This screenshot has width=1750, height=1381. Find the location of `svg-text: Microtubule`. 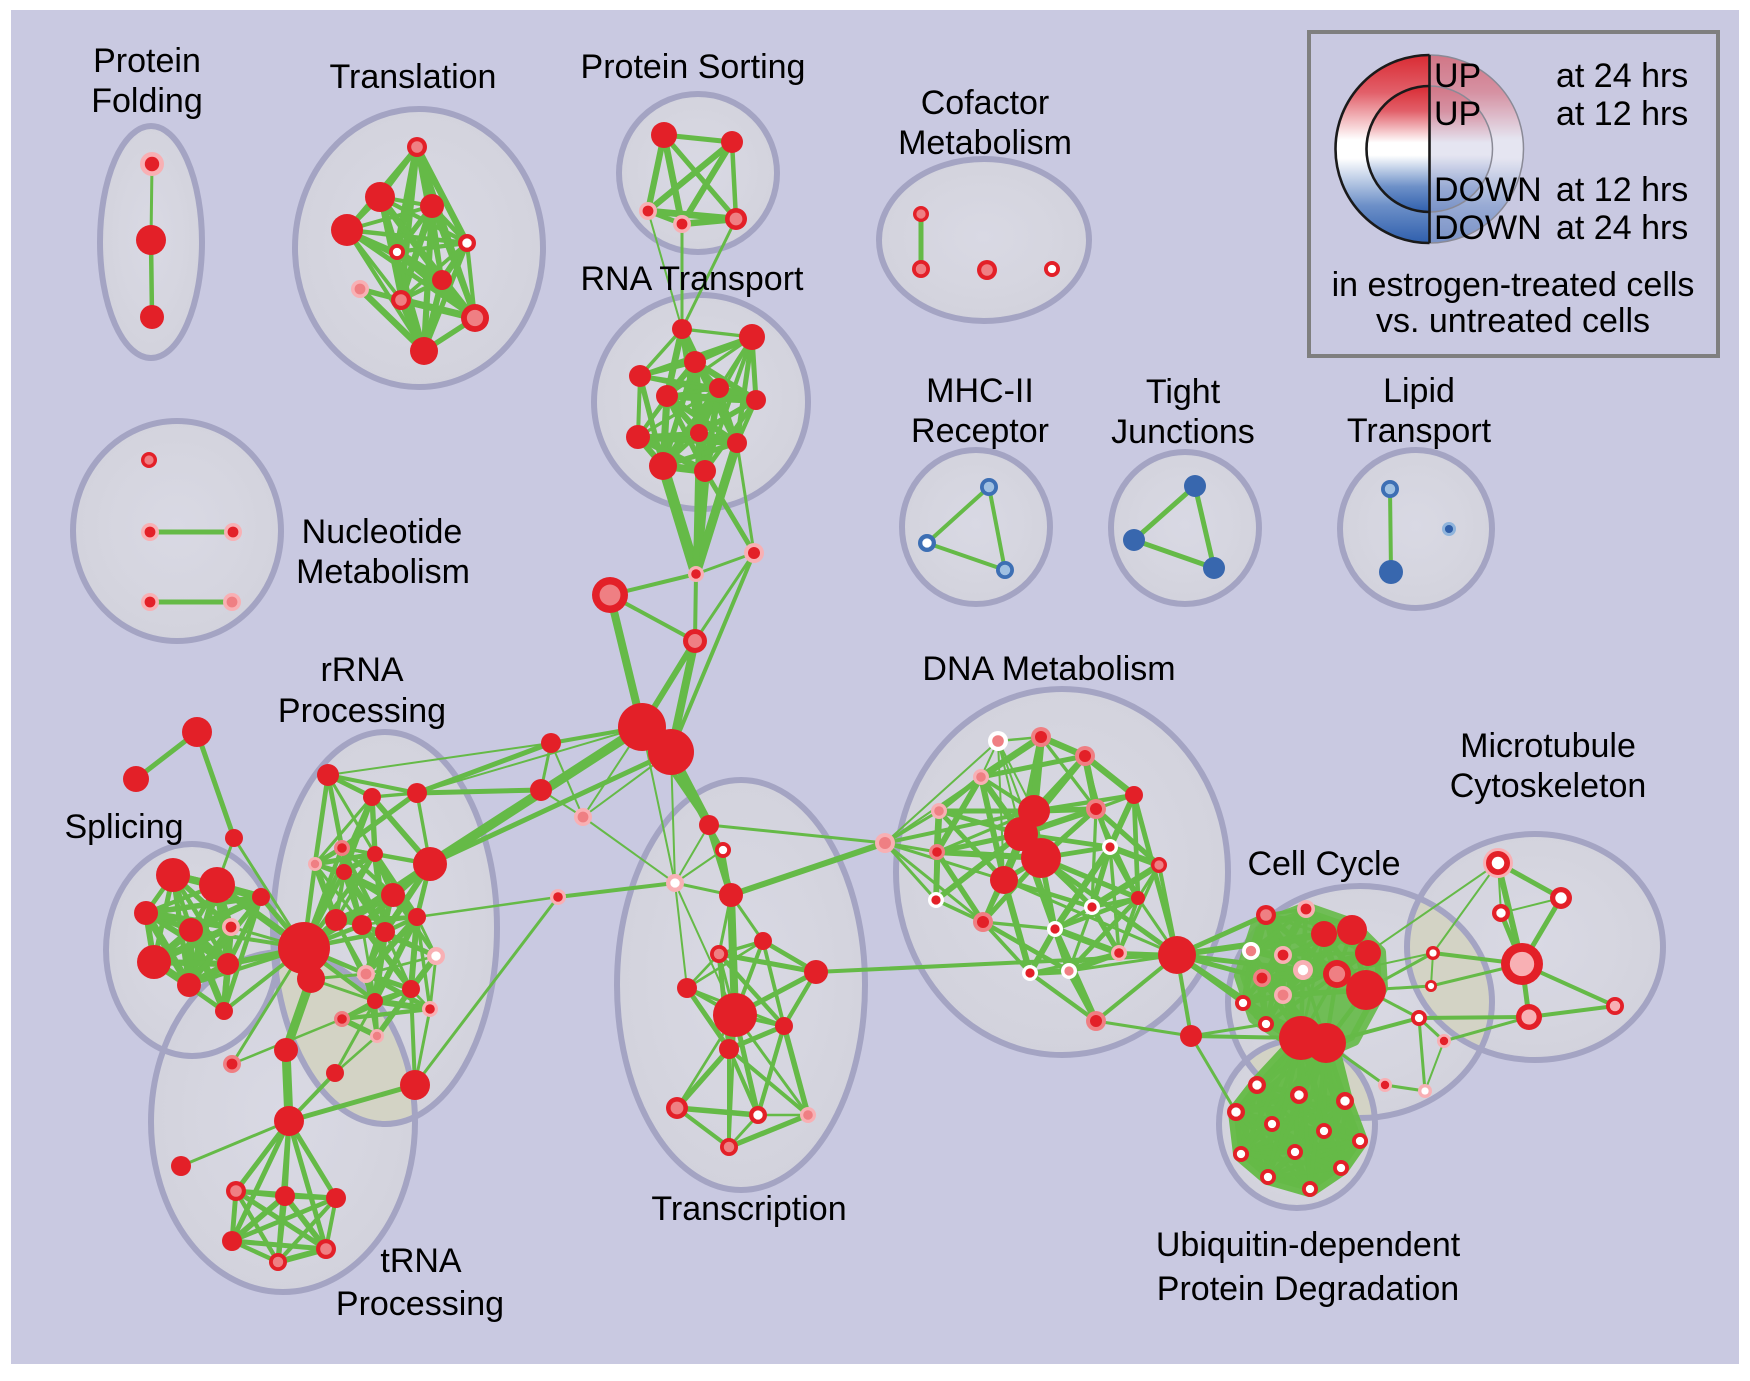

svg-text: Microtubule is located at coordinates (1548, 746).